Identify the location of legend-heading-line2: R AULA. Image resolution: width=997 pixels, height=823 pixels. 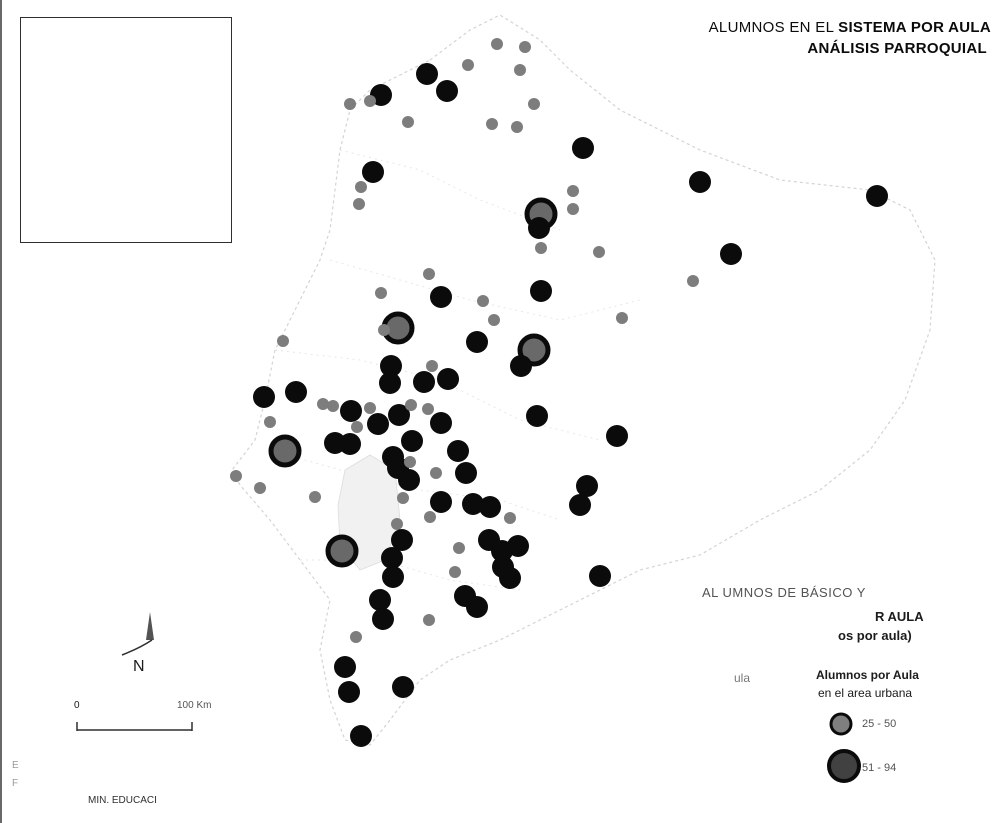
(899, 616).